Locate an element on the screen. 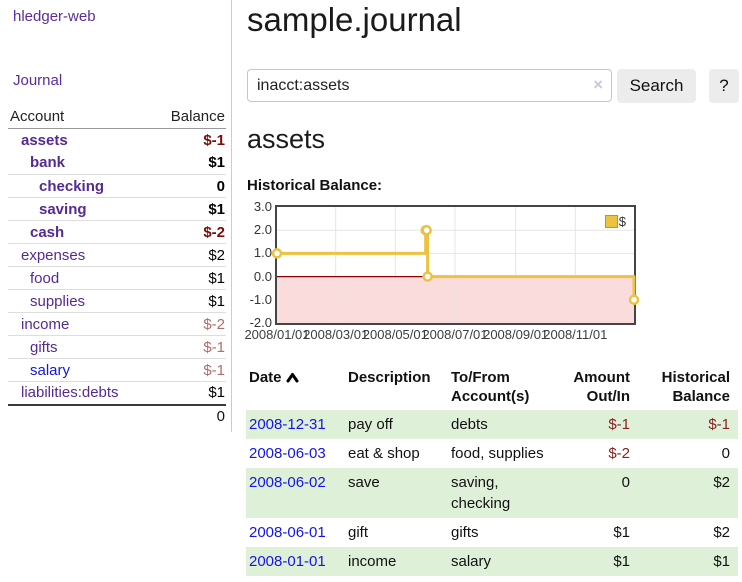 This screenshot has height=582, width=742. accounts-header-row: Account Balance is located at coordinates (117, 117).